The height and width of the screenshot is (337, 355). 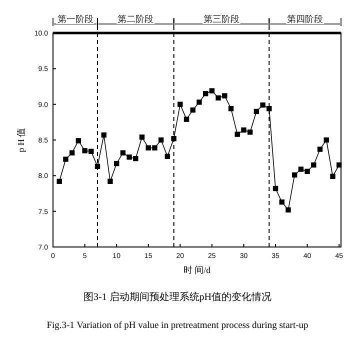 I want to click on text: 第四阶段, so click(x=305, y=19).